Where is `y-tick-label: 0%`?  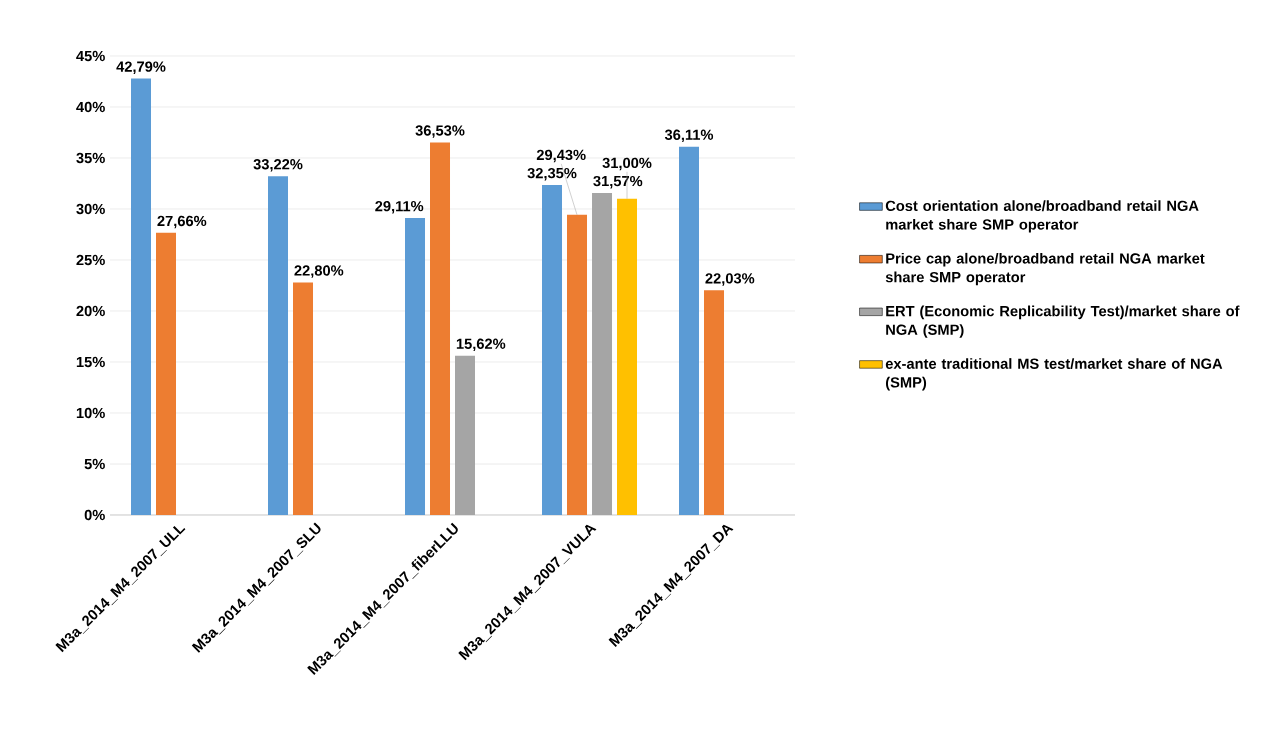
y-tick-label: 0% is located at coordinates (94, 515).